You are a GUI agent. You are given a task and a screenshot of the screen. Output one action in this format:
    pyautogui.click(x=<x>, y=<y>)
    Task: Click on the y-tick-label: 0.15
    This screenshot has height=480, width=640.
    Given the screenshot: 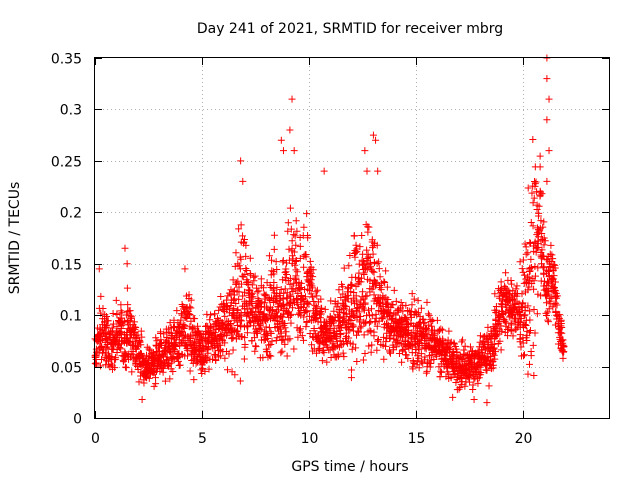 What is the action you would take?
    pyautogui.click(x=66, y=266)
    